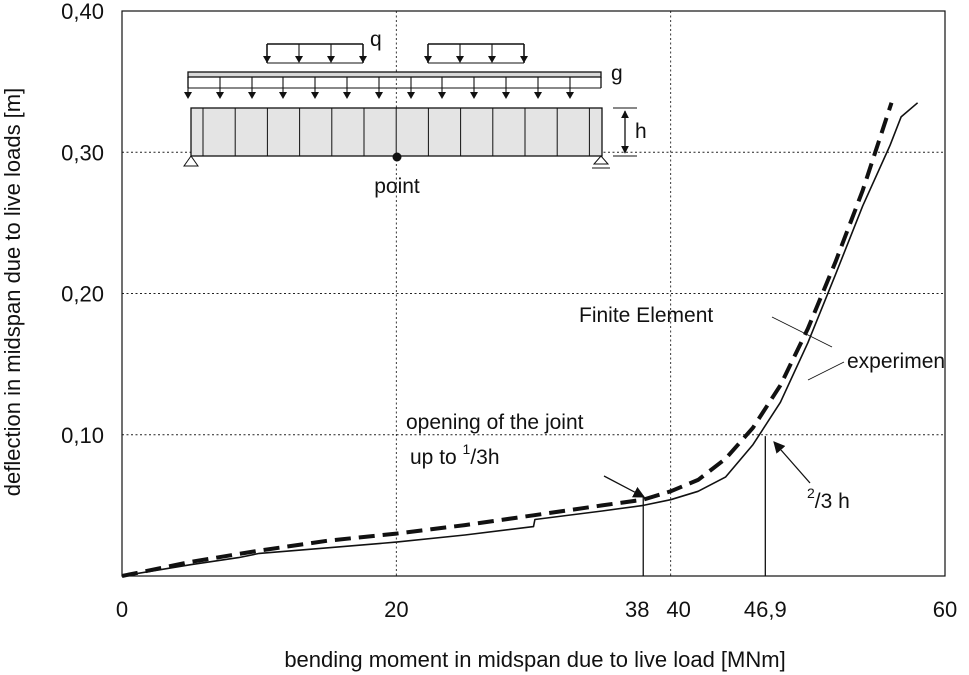  What do you see at coordinates (191, 161) in the screenshot?
I see `left-support` at bounding box center [191, 161].